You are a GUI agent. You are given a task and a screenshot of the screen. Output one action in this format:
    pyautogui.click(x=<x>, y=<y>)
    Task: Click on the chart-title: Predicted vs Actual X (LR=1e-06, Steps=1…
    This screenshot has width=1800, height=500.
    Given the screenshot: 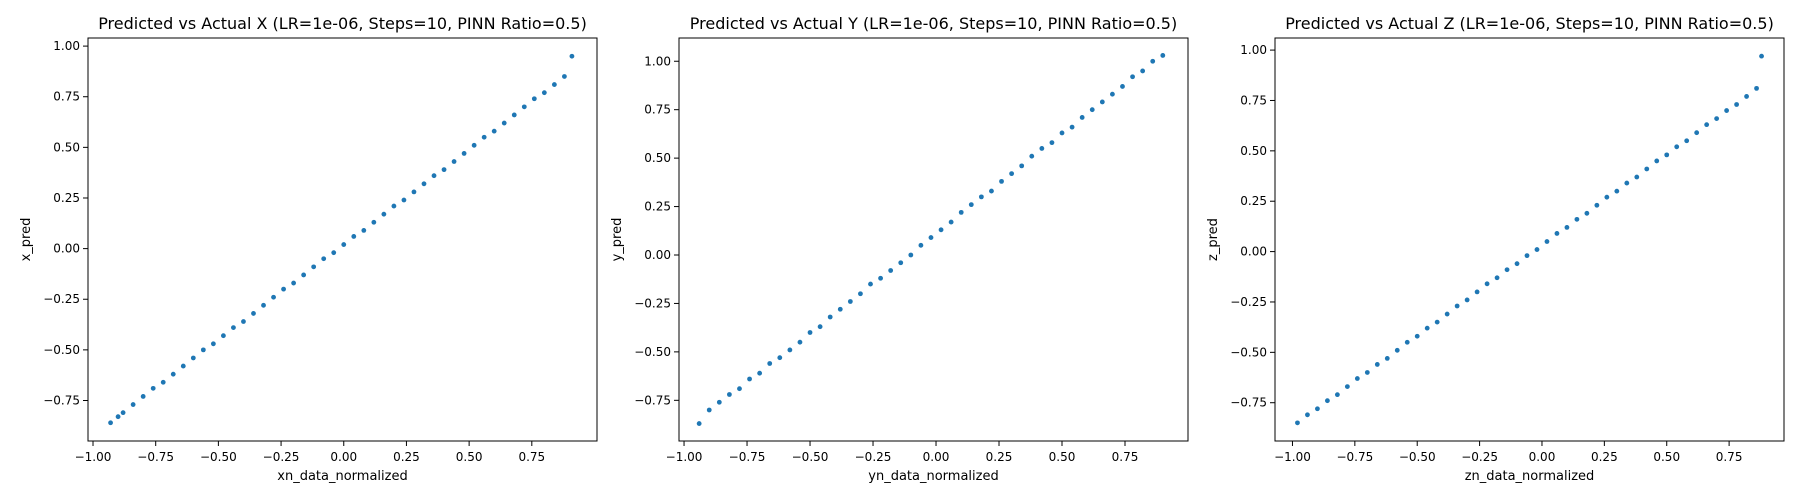 What is the action you would take?
    pyautogui.click(x=342, y=23)
    